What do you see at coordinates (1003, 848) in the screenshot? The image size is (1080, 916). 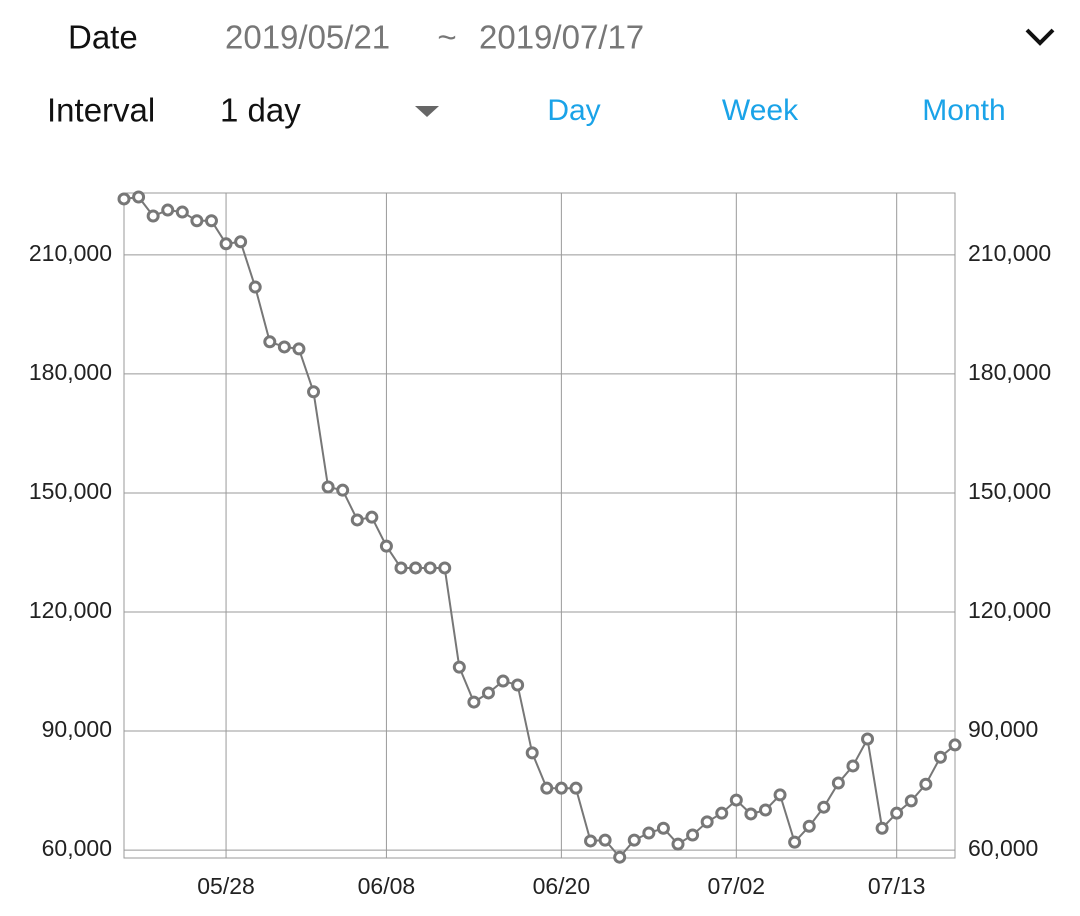 I see `y2-tick-label: 60,000` at bounding box center [1003, 848].